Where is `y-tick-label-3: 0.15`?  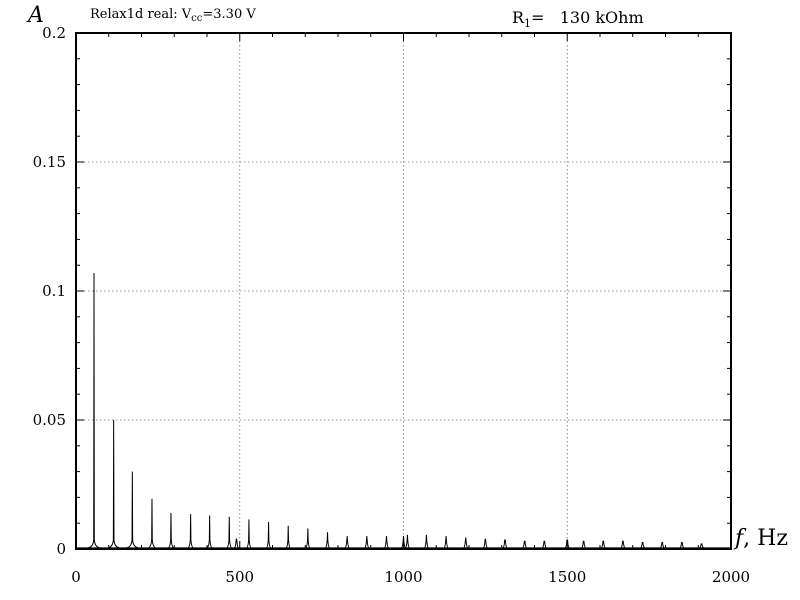
y-tick-label-3: 0.15 is located at coordinates (49, 162).